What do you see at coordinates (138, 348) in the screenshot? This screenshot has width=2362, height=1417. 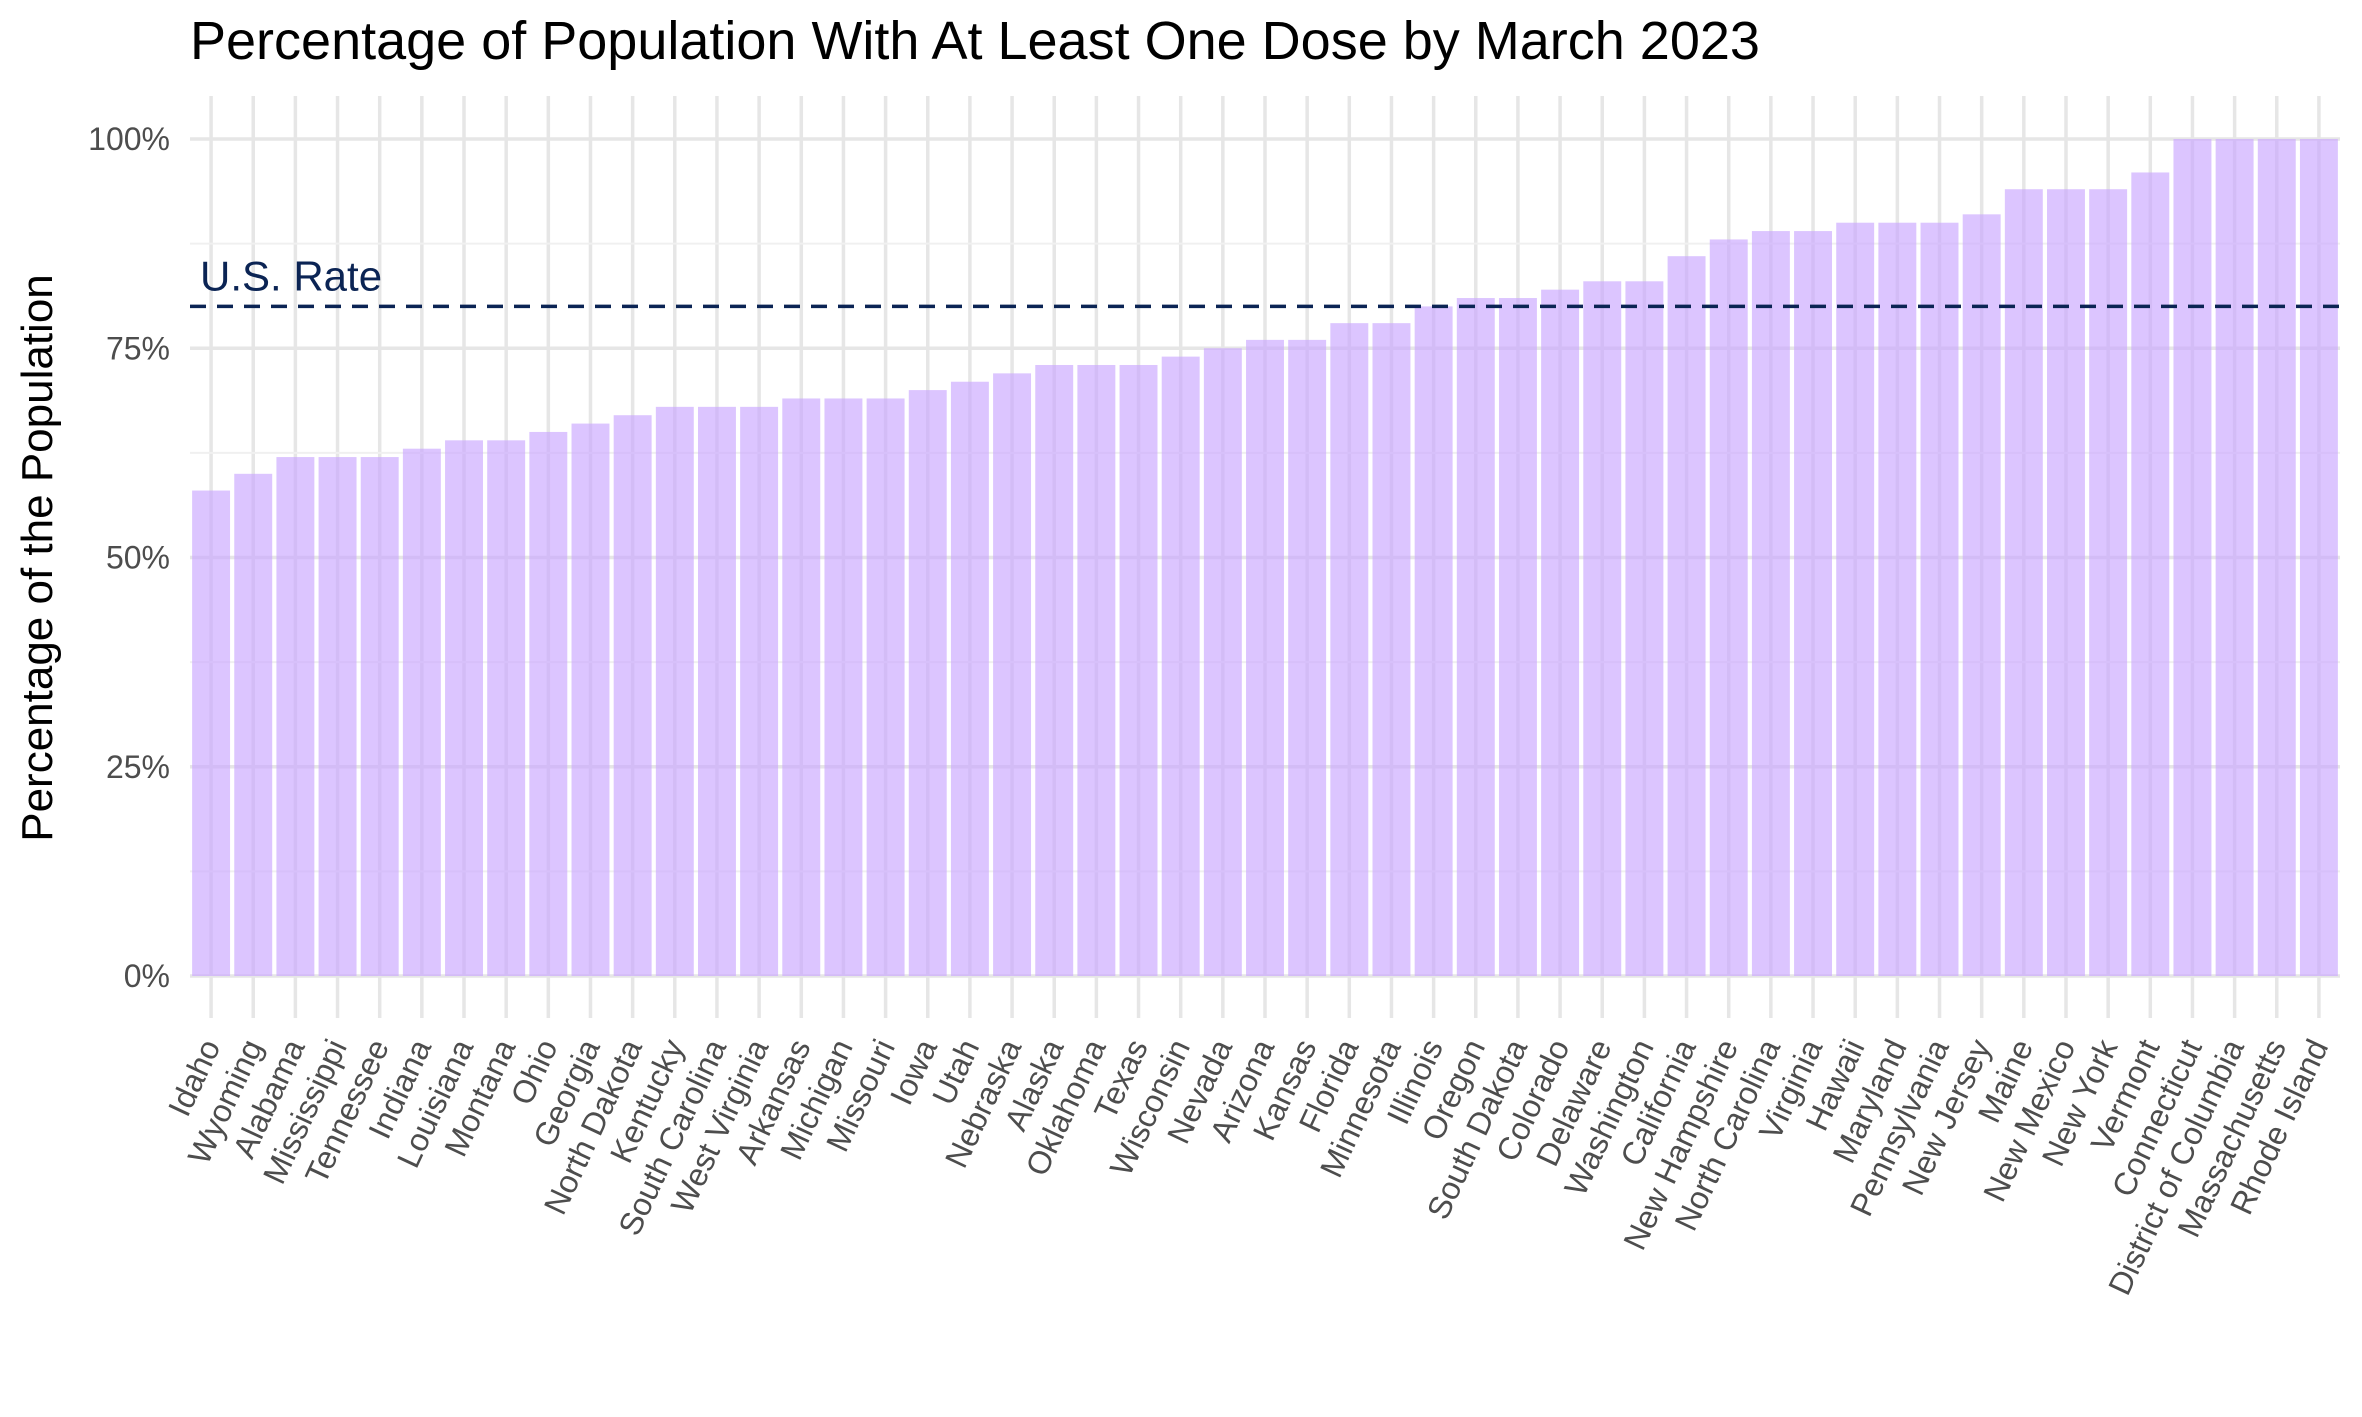 I see `y-tick-label: 75%` at bounding box center [138, 348].